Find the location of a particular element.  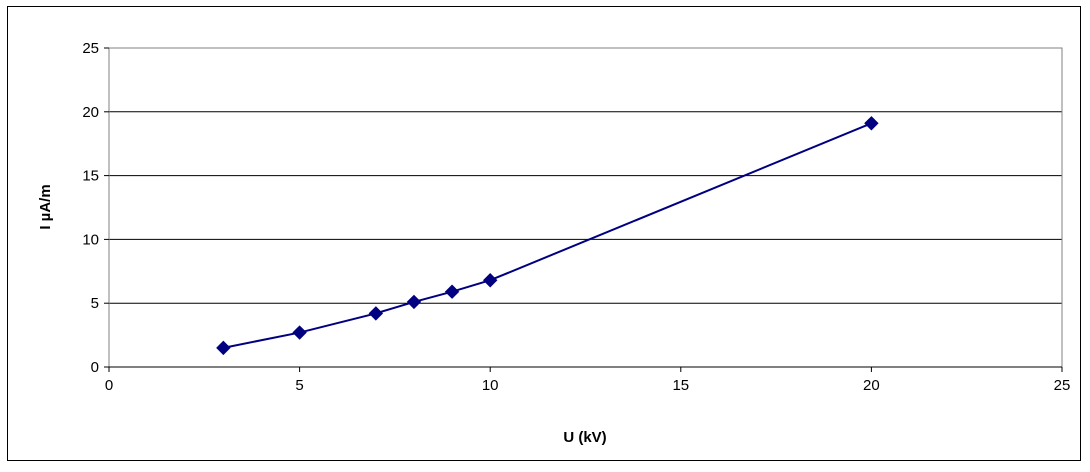

y-tick-label: 5 is located at coordinates (95, 303).